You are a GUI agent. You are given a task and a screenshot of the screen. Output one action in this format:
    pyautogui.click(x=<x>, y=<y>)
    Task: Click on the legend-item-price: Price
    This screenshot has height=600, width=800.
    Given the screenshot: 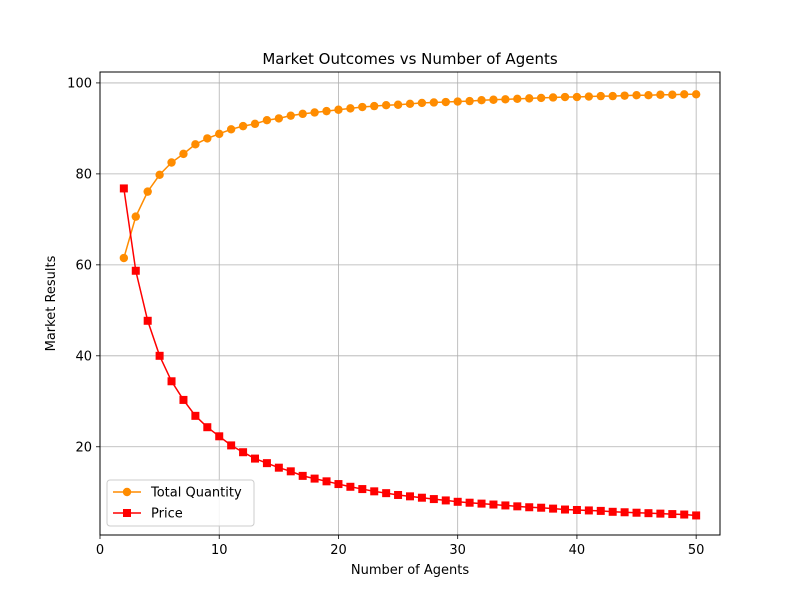 What is the action you would take?
    pyautogui.click(x=148, y=514)
    